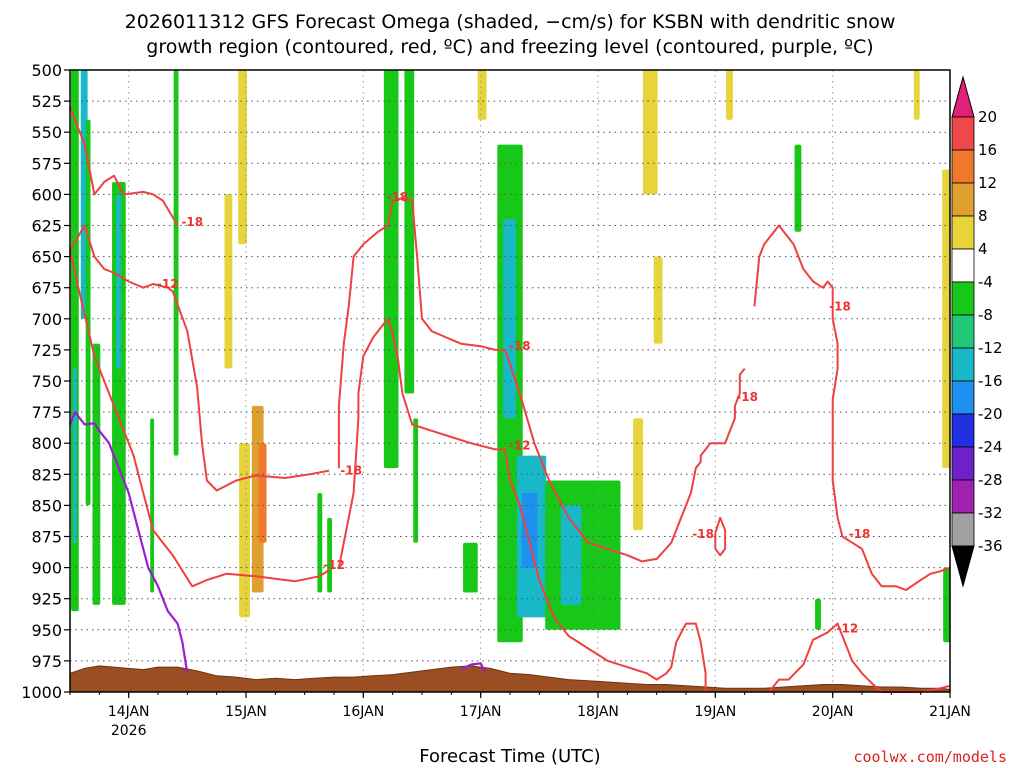  I want to click on y-tick-label: 800, so click(46, 443).